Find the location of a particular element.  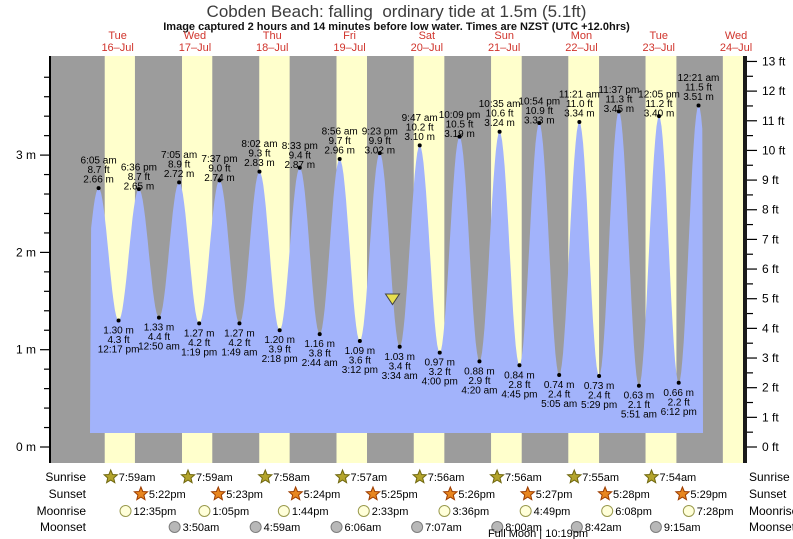

feet-axis-label: 13 ft is located at coordinates (774, 61).